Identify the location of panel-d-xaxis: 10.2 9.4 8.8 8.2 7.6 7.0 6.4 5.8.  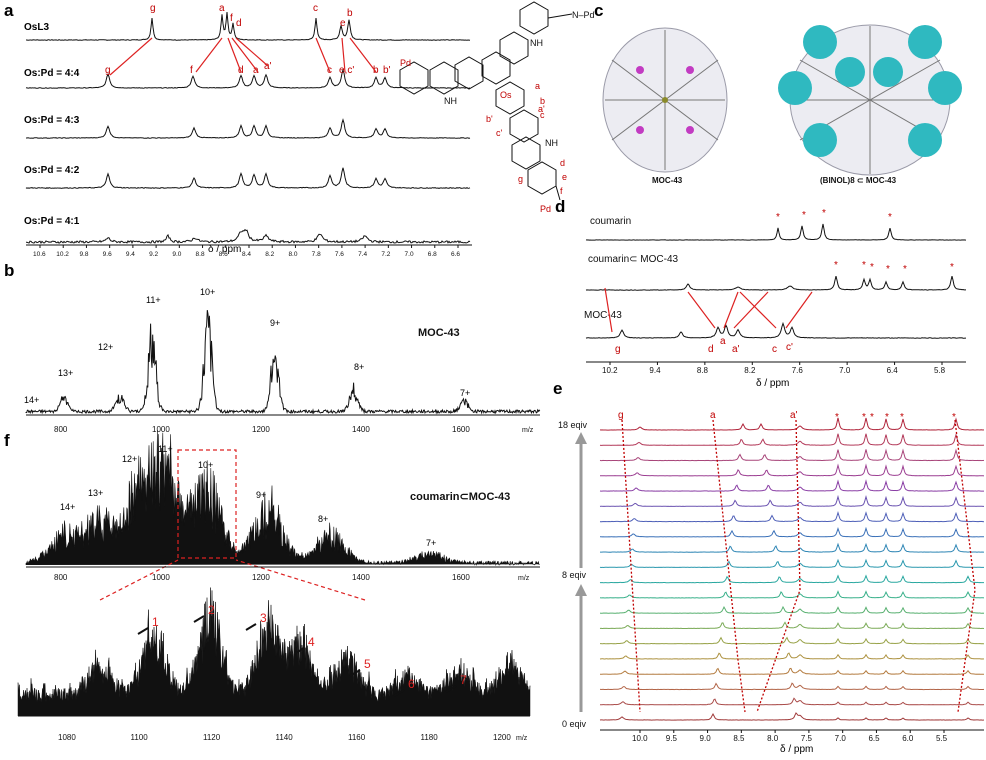
(776, 368).